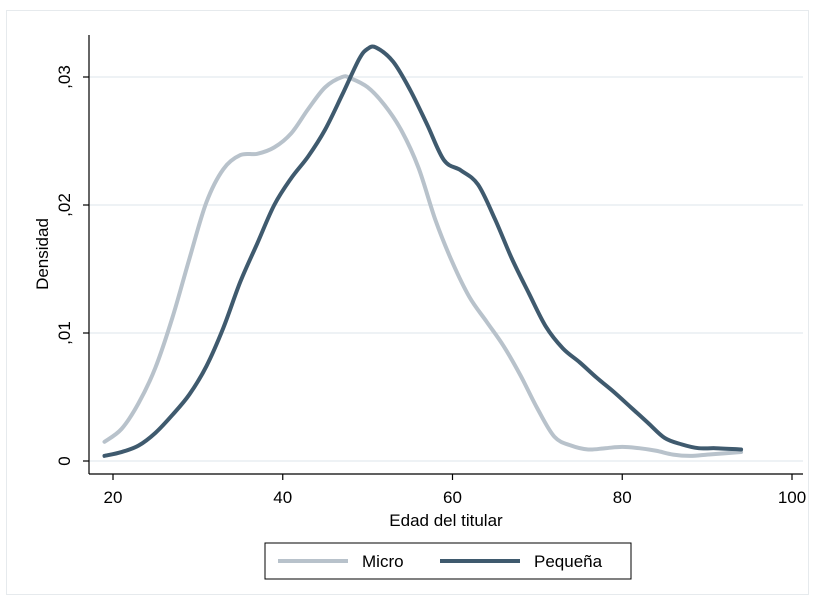 The image size is (815, 599). I want to click on x-tick-label: 100, so click(792, 497).